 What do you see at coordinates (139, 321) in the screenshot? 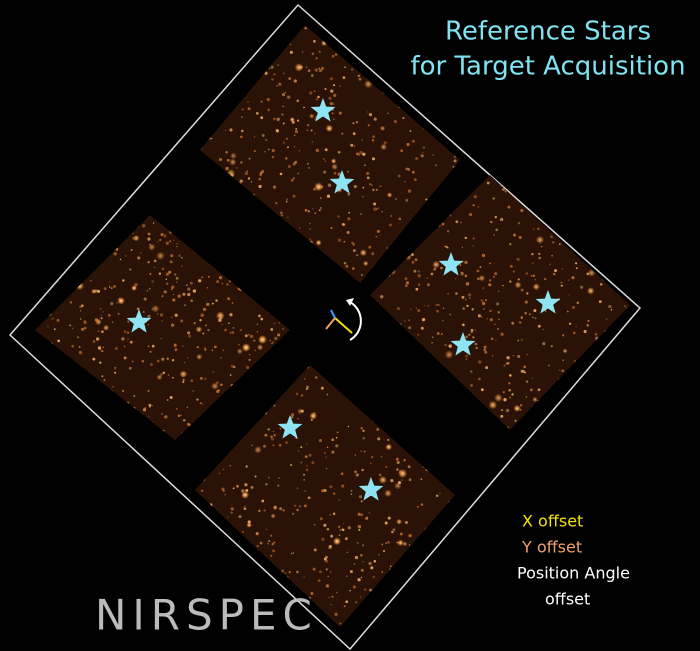
I see `reference-star` at bounding box center [139, 321].